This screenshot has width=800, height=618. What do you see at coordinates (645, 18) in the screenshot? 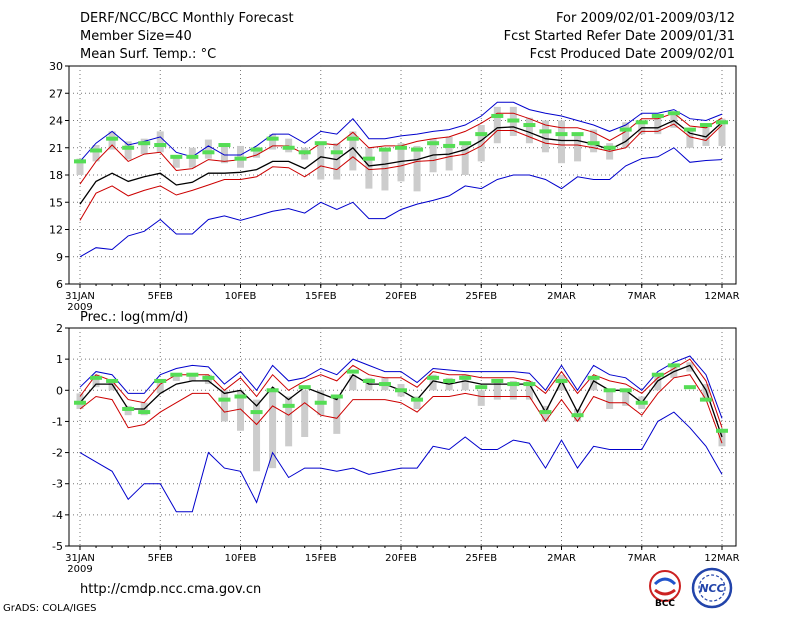
I see `header-forecast-period: For 2009/02/01-2009/03/12` at bounding box center [645, 18].